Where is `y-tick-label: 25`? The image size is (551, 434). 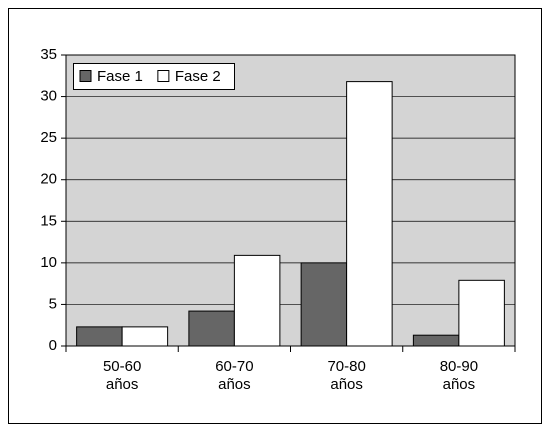
y-tick-label: 25 is located at coordinates (48, 137).